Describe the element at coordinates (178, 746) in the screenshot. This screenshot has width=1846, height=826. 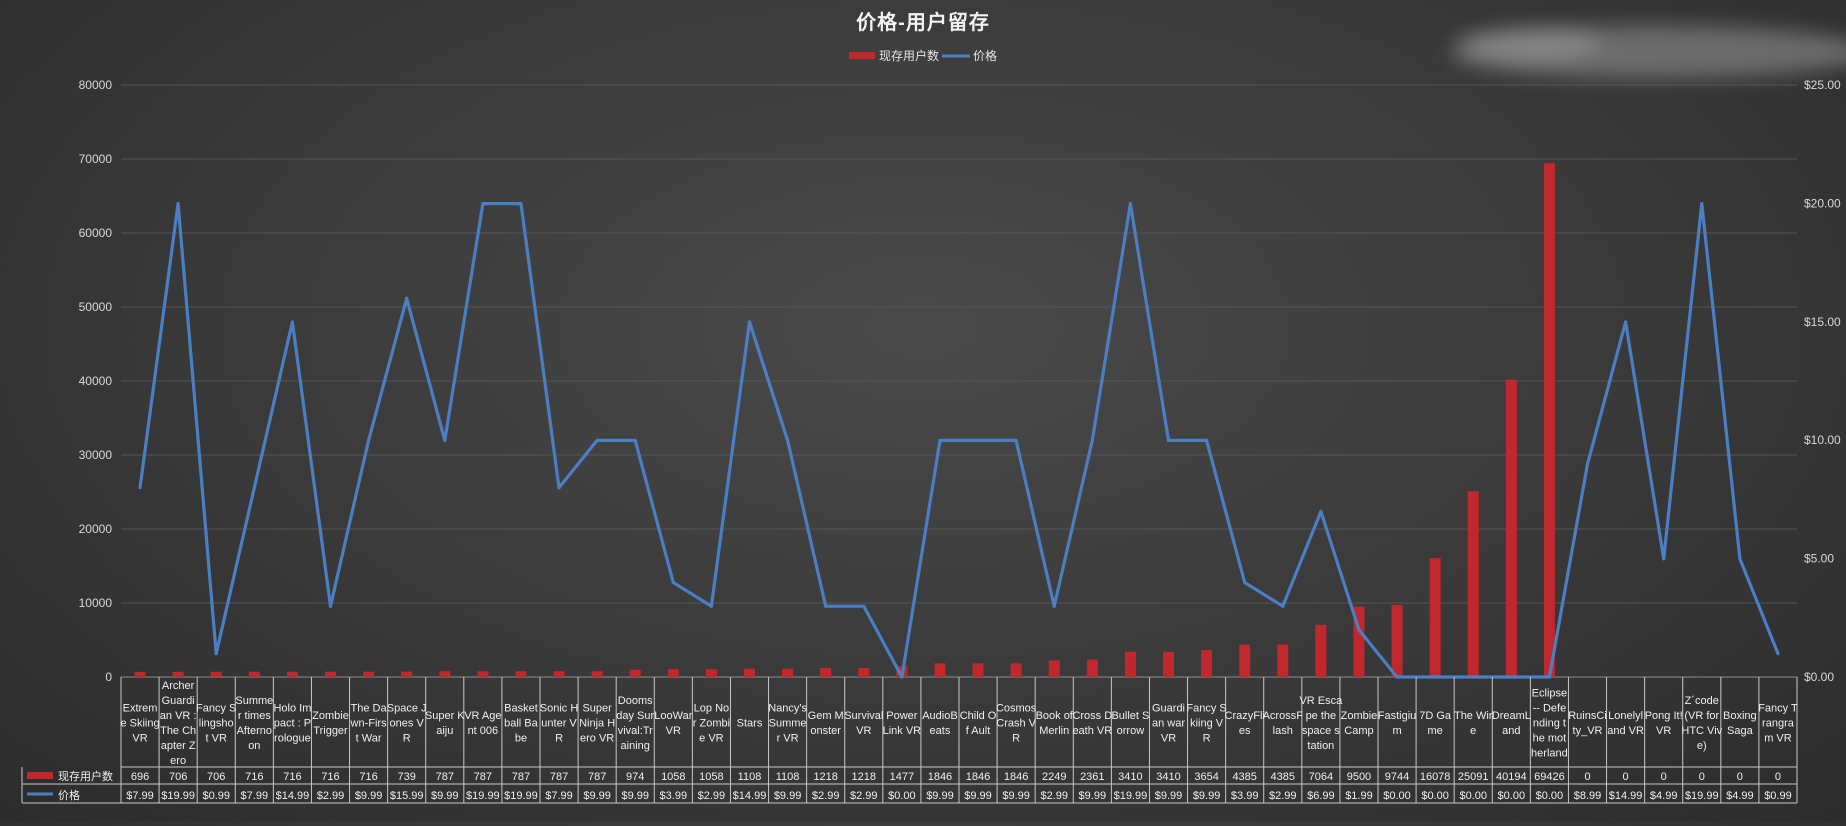
I see `category-label: apter Z` at that location.